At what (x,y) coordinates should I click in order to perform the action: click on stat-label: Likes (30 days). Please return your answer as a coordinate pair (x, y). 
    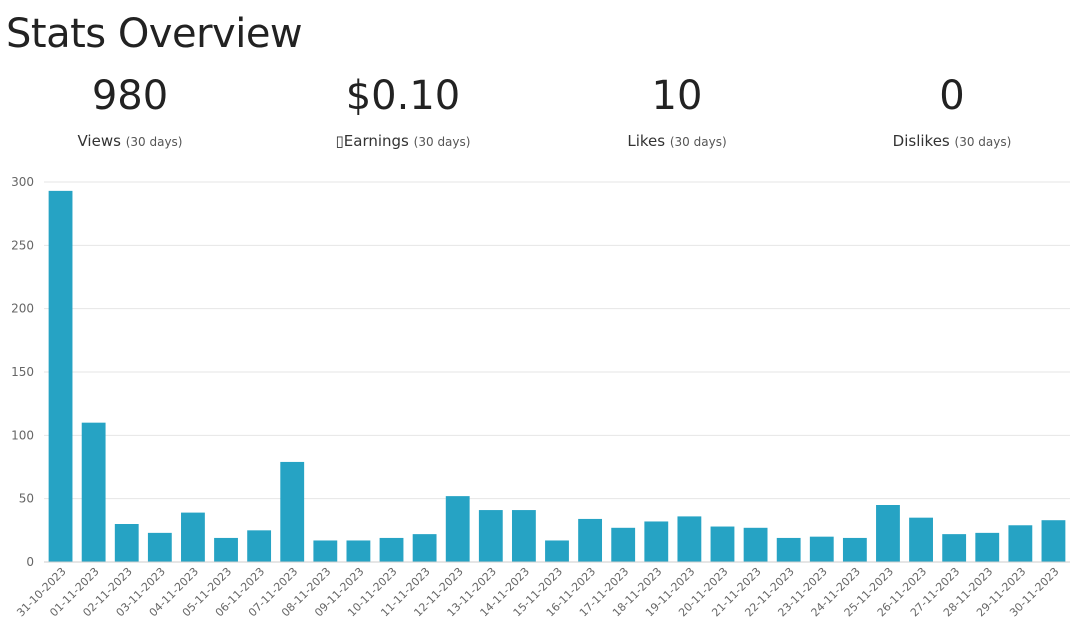
    Looking at the image, I should click on (677, 141).